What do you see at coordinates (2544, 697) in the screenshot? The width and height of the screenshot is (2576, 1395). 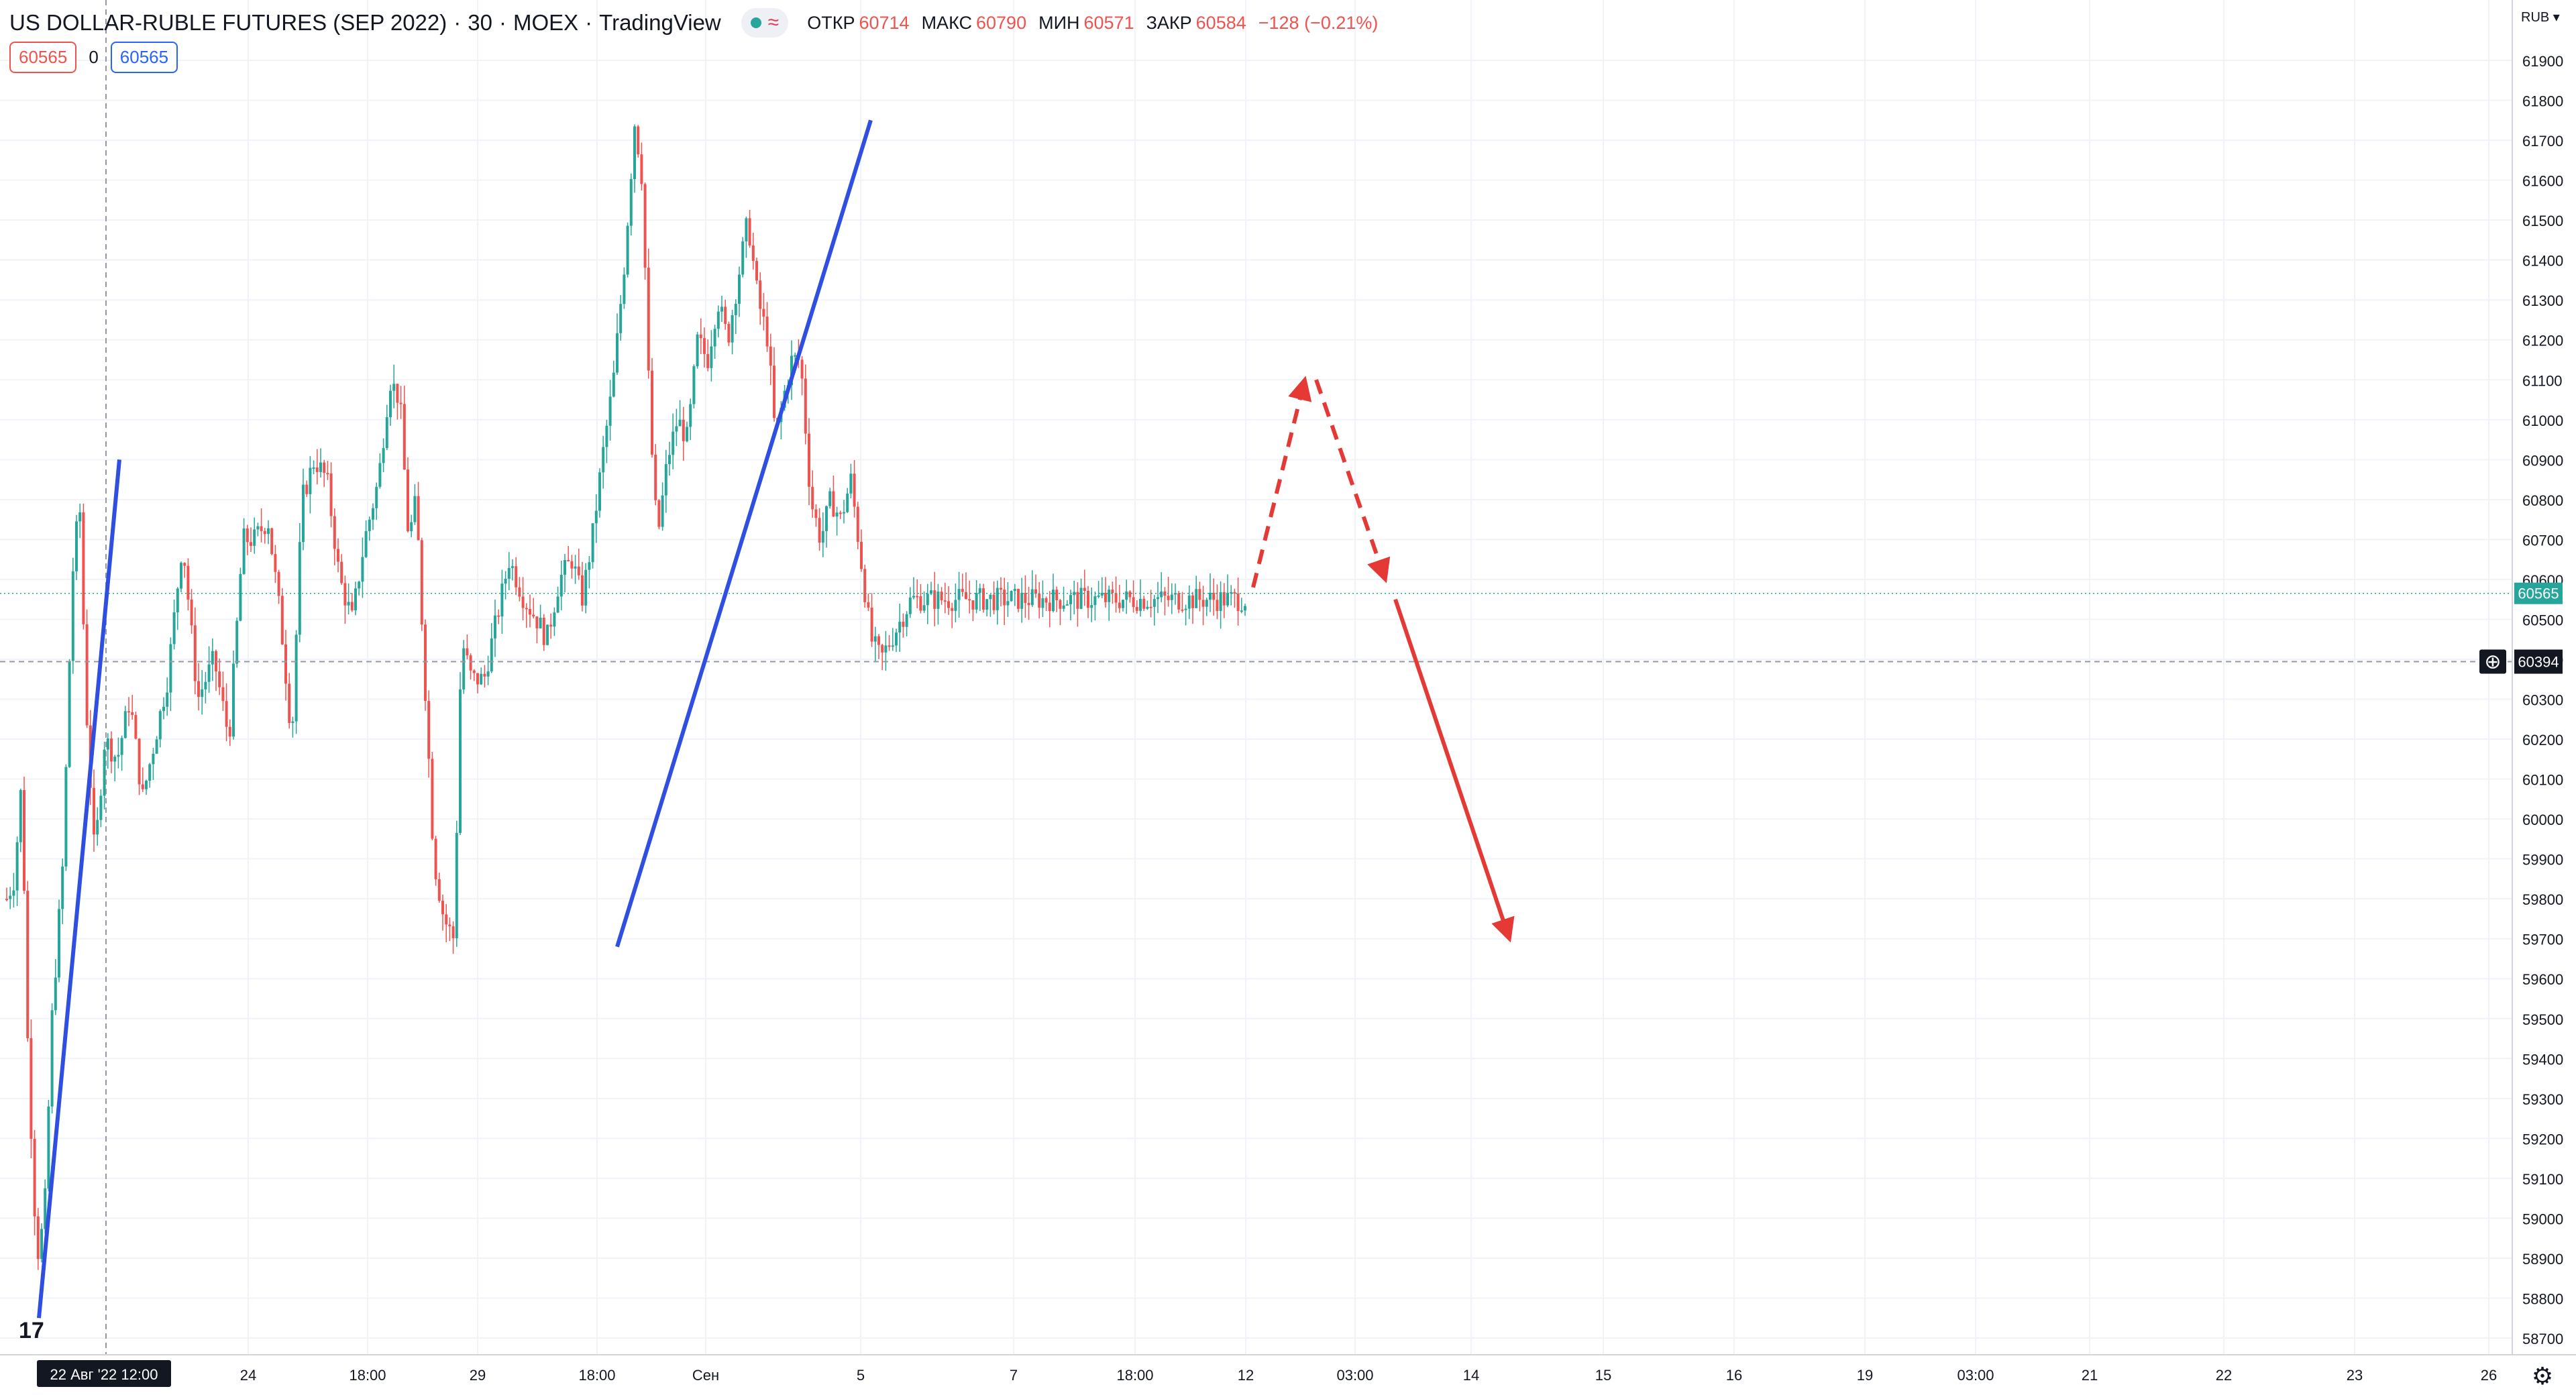 I see `price-axis-bg` at bounding box center [2544, 697].